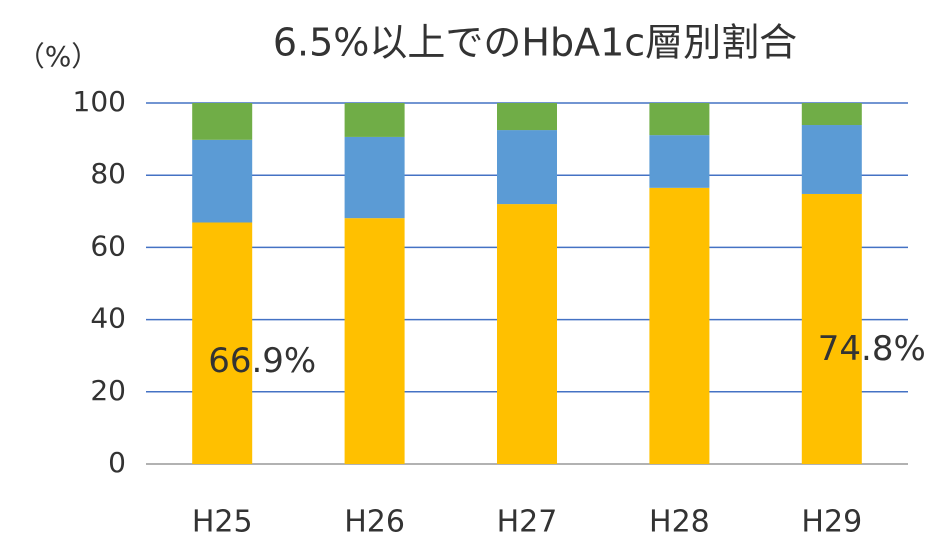 The height and width of the screenshot is (543, 941). Describe the element at coordinates (58, 56) in the screenshot. I see `y-axis-label: （%）` at that location.